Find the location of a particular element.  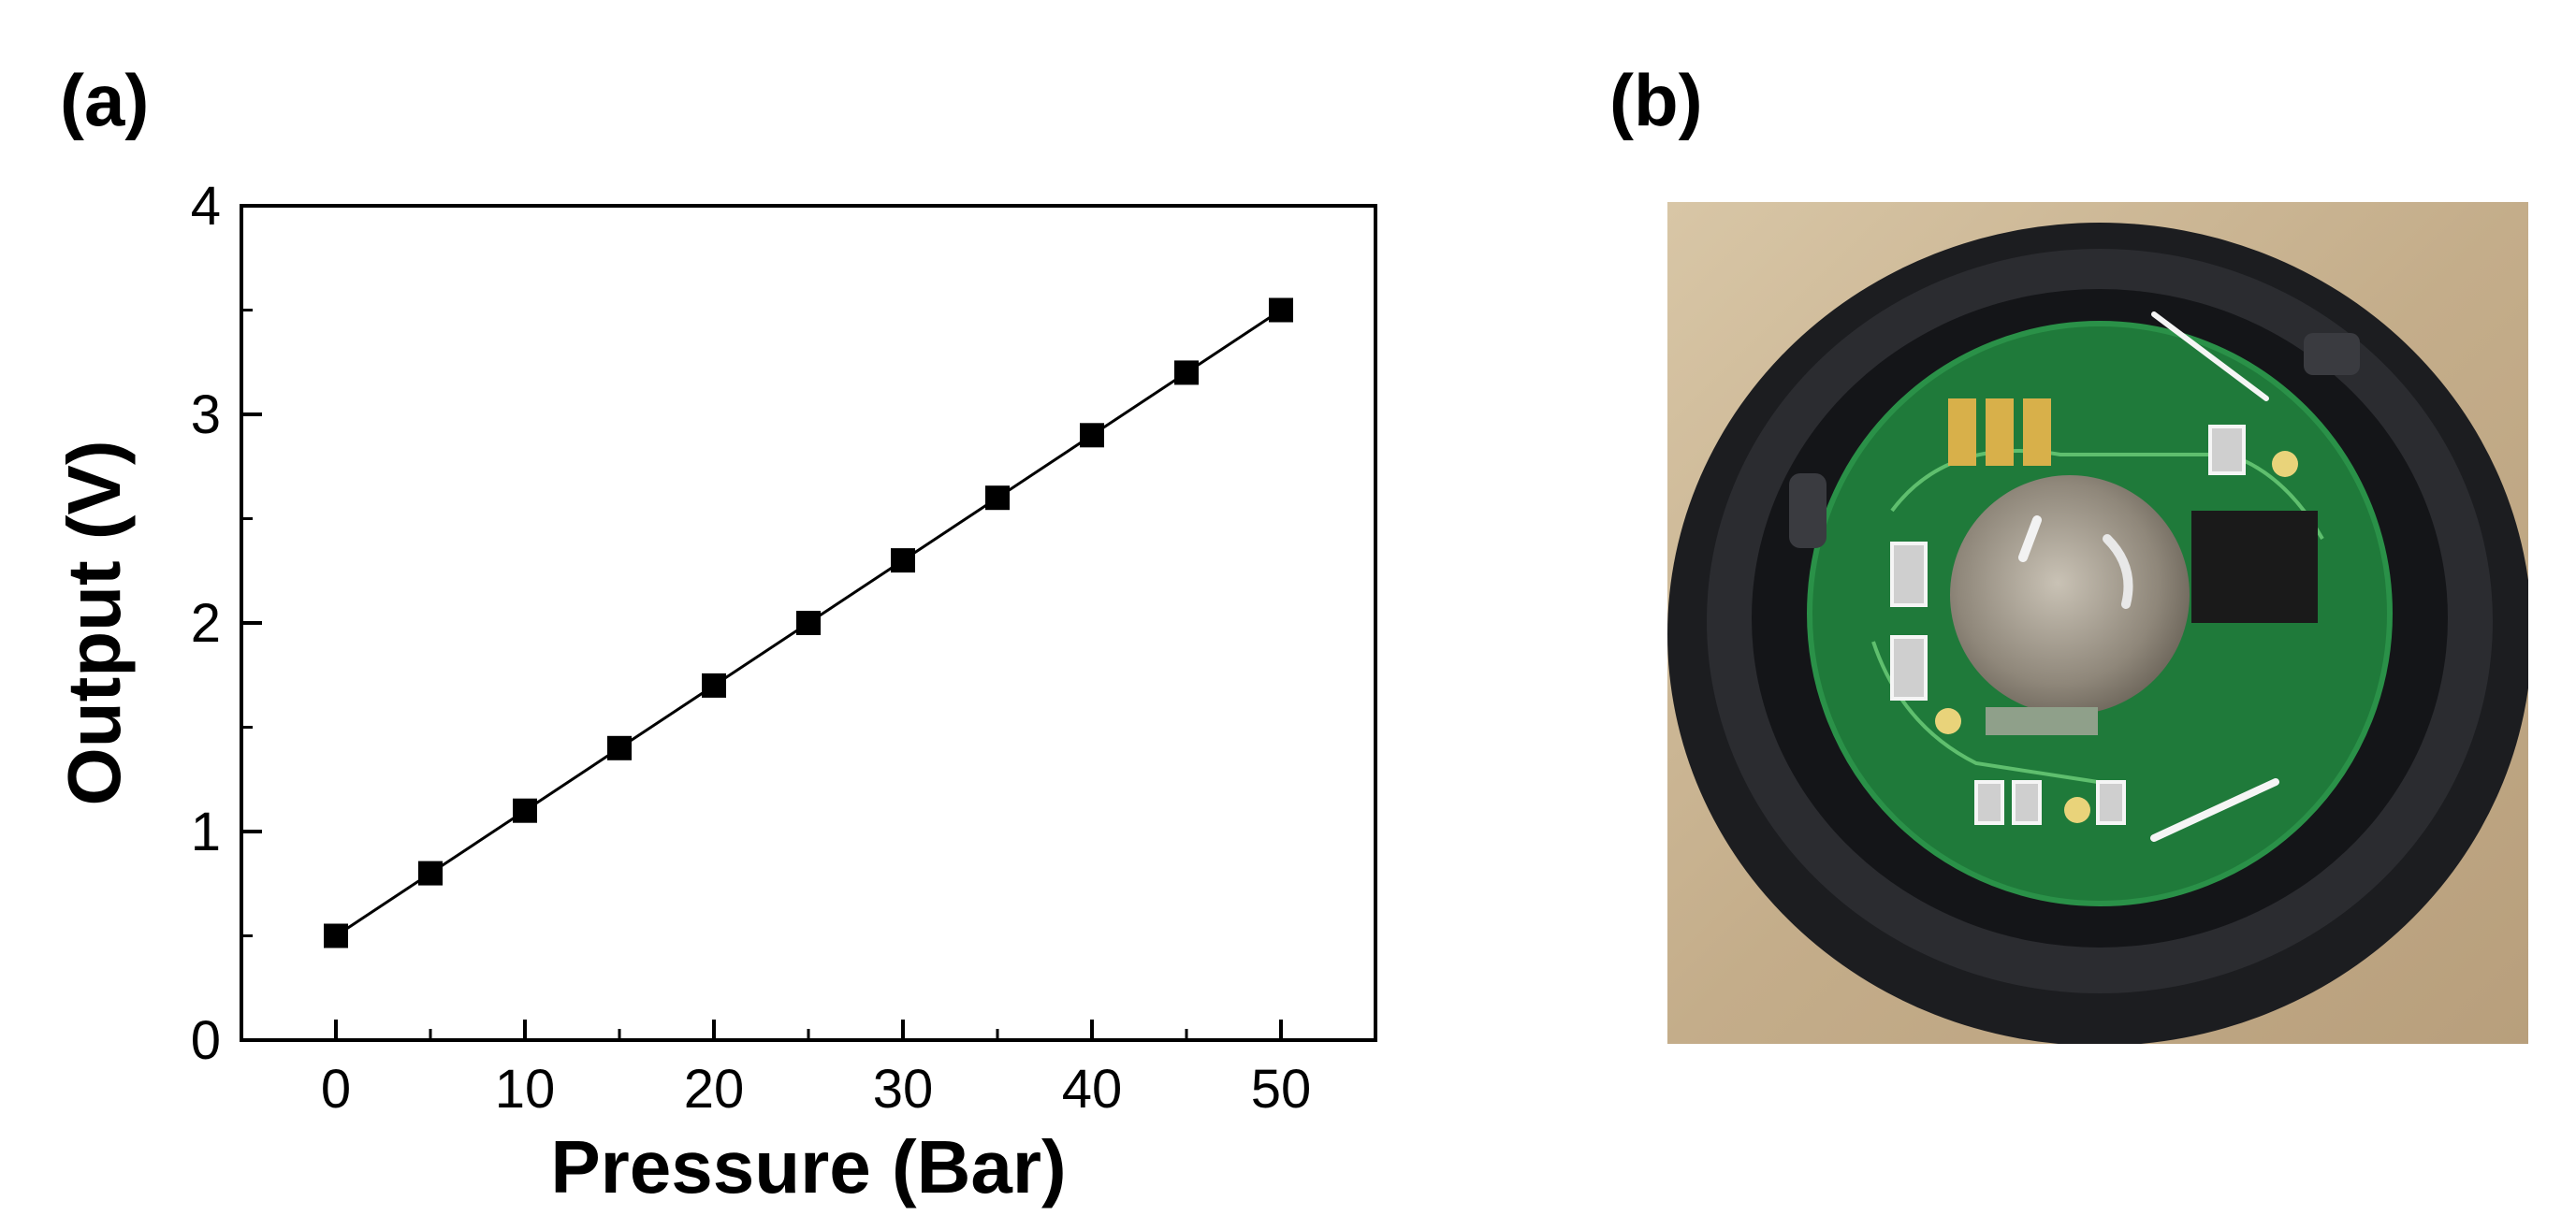

x-tick-label: 40 is located at coordinates (1092, 1089).